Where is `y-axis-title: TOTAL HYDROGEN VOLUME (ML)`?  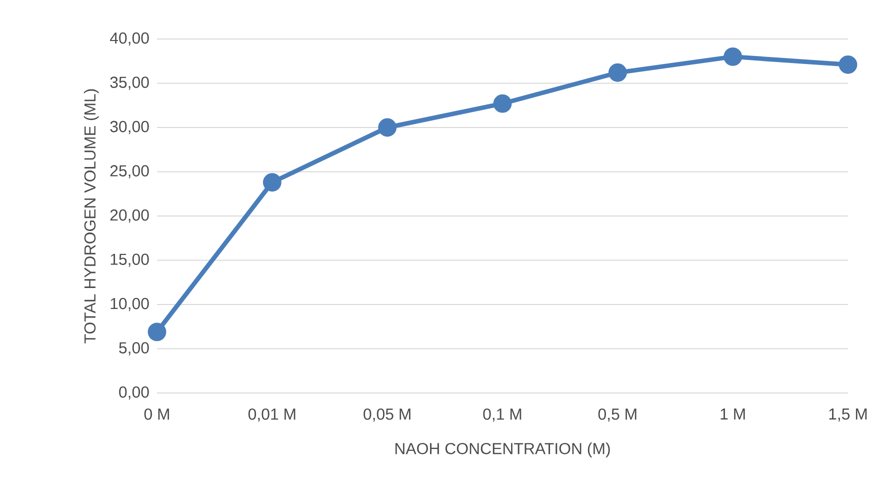
y-axis-title: TOTAL HYDROGEN VOLUME (ML) is located at coordinates (91, 216).